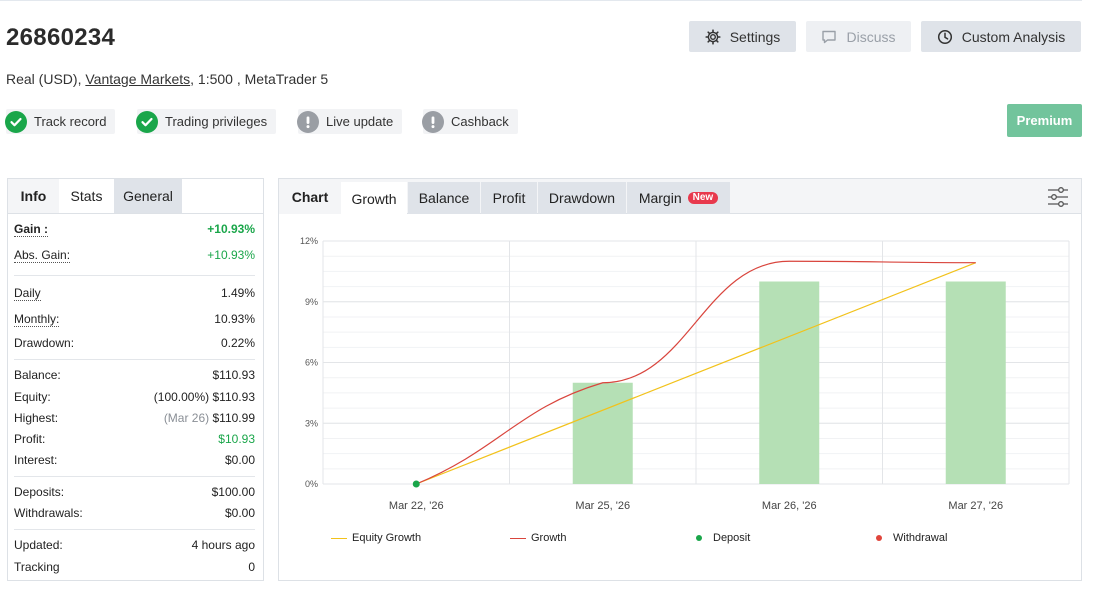 The width and height of the screenshot is (1094, 596). I want to click on tab-balance: Balance, so click(444, 198).